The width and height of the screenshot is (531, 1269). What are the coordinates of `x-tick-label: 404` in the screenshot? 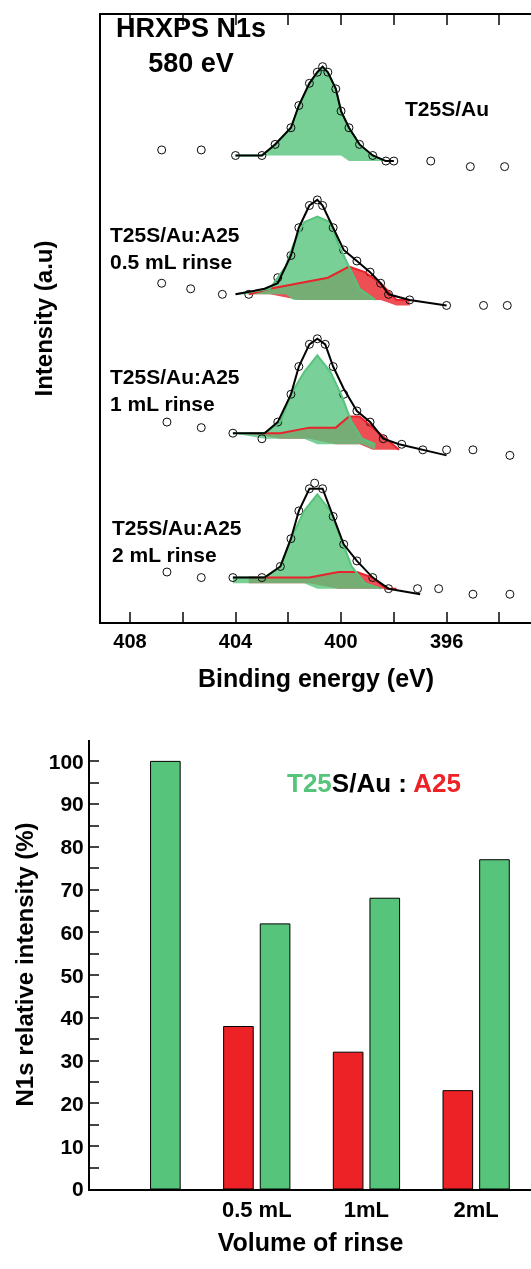 It's located at (236, 641).